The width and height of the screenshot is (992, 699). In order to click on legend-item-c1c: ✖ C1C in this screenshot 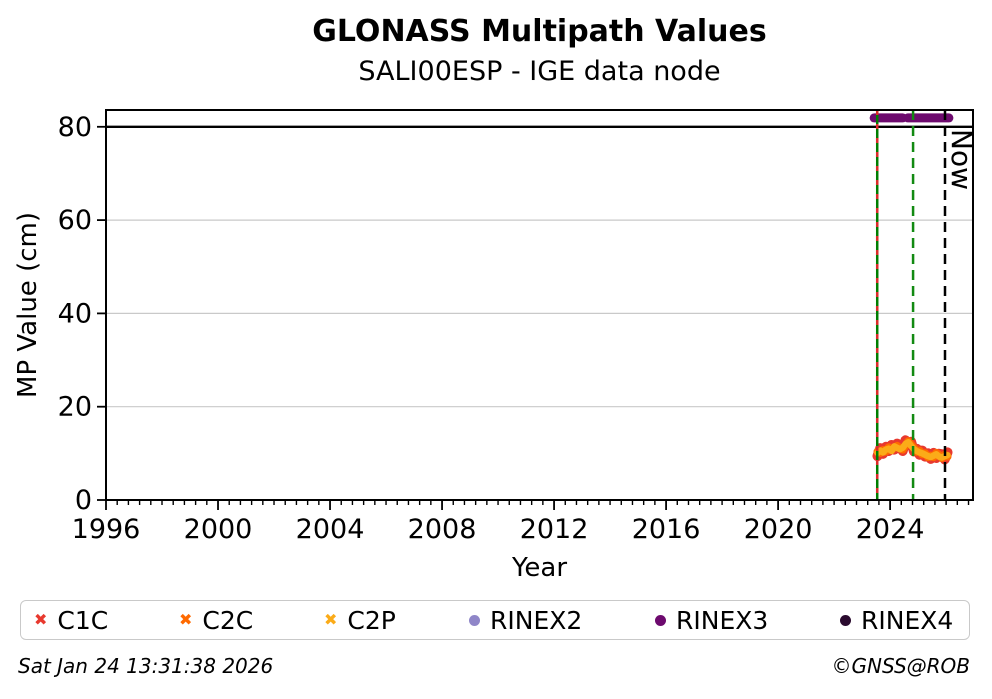, I will do `click(71, 620)`.